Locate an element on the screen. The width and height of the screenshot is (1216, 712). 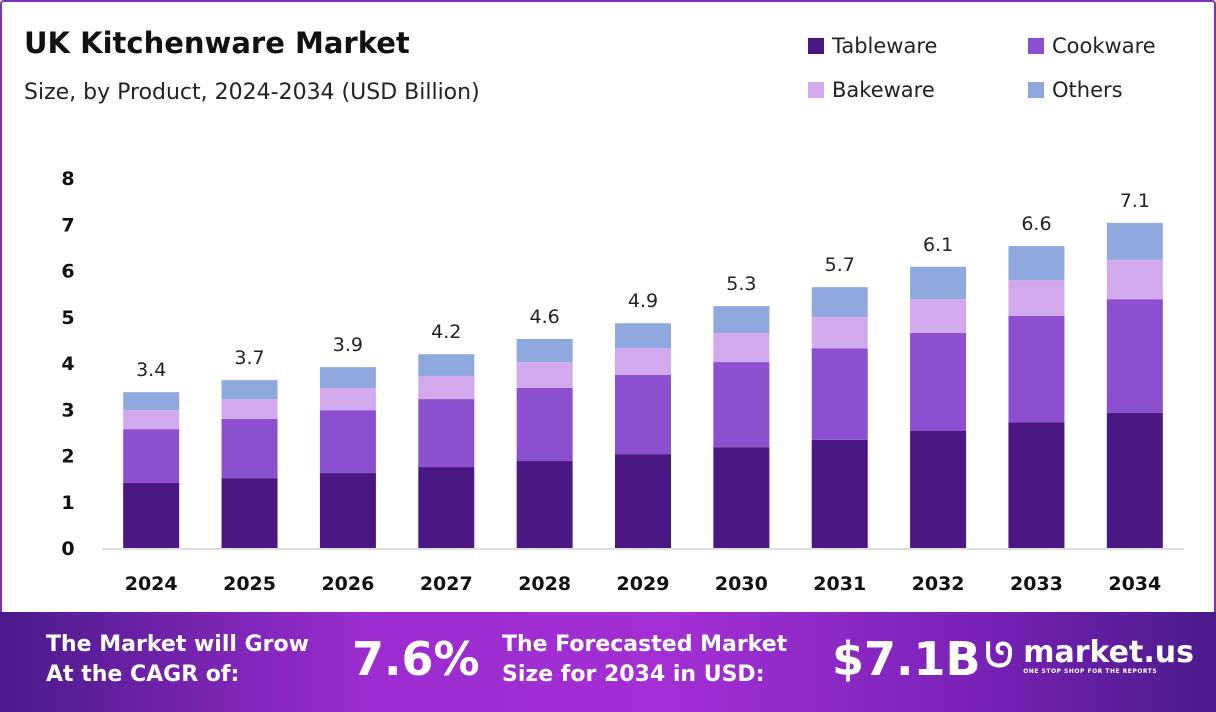
data-label: 4.6 is located at coordinates (545, 317).